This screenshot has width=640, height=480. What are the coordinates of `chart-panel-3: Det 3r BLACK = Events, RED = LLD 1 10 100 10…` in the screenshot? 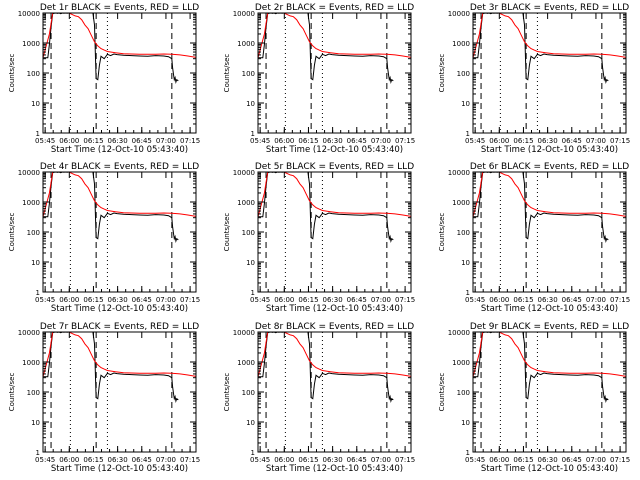 It's located at (534, 79).